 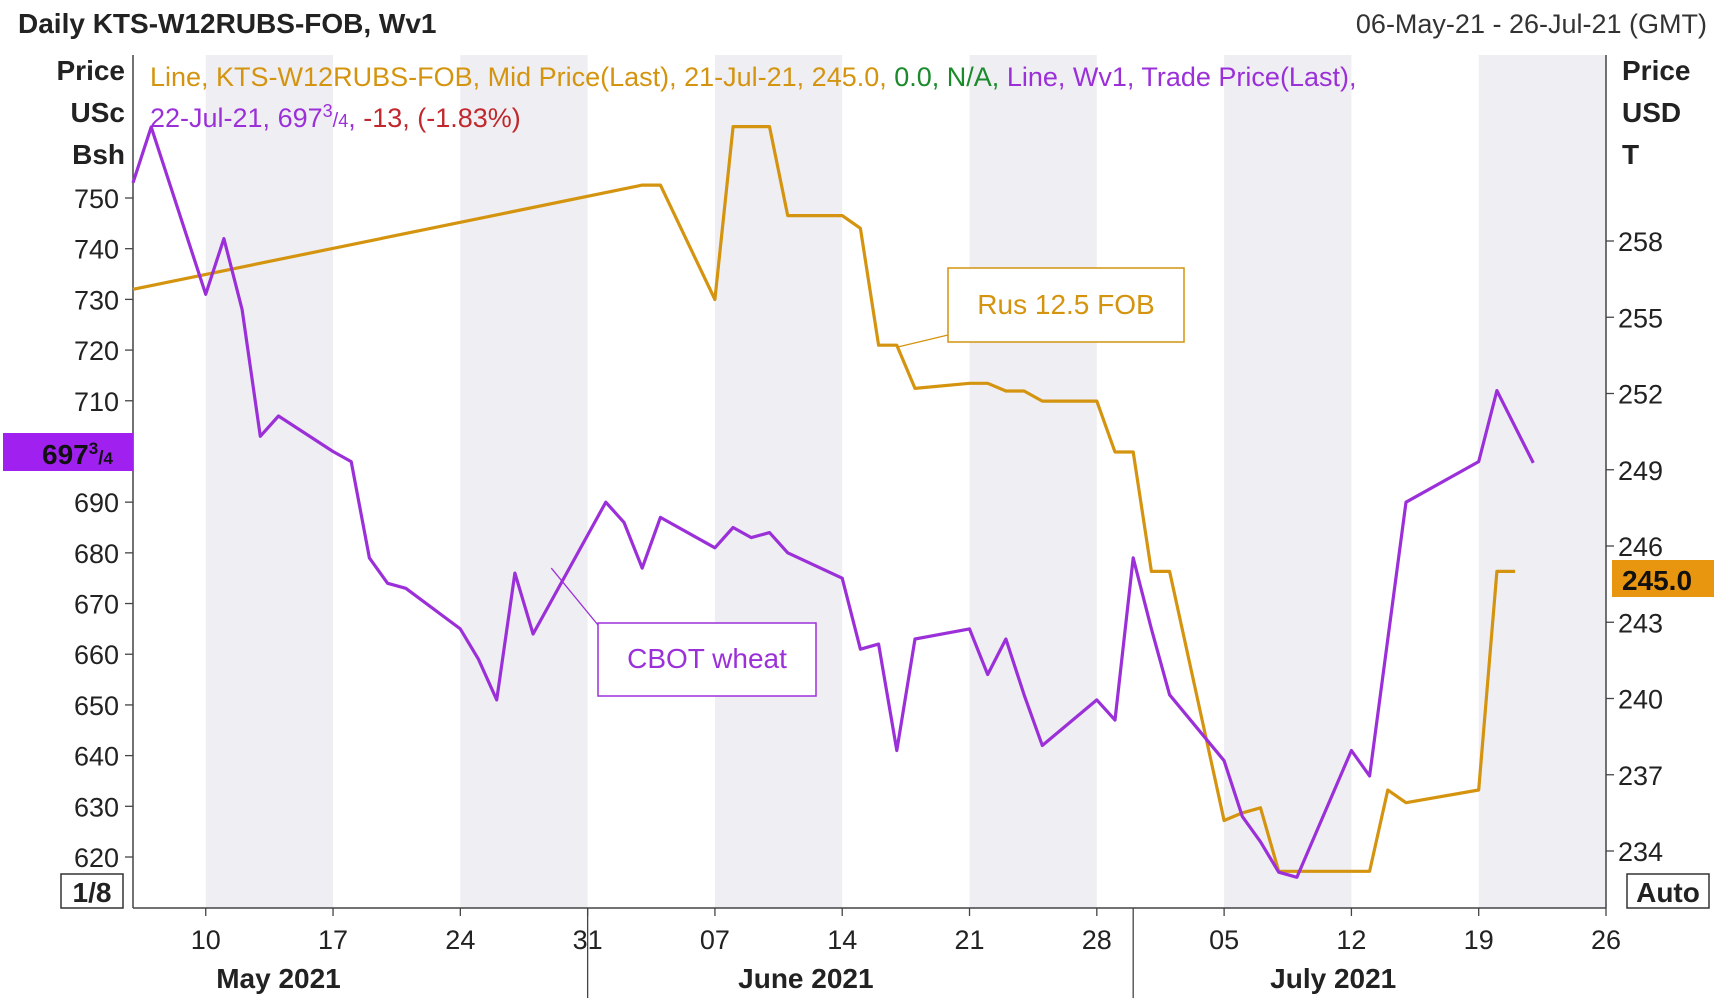 What do you see at coordinates (108, 458) in the screenshot?
I see `left-price-badge-den: 4` at bounding box center [108, 458].